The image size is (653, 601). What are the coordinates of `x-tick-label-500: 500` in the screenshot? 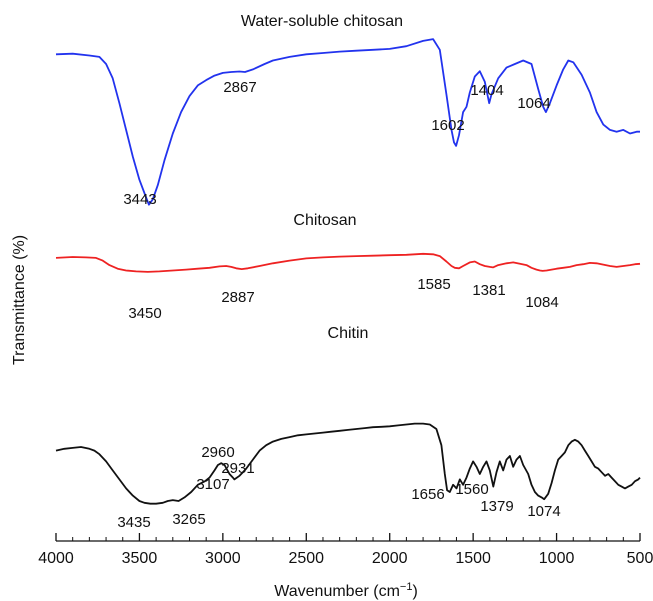 It's located at (640, 558).